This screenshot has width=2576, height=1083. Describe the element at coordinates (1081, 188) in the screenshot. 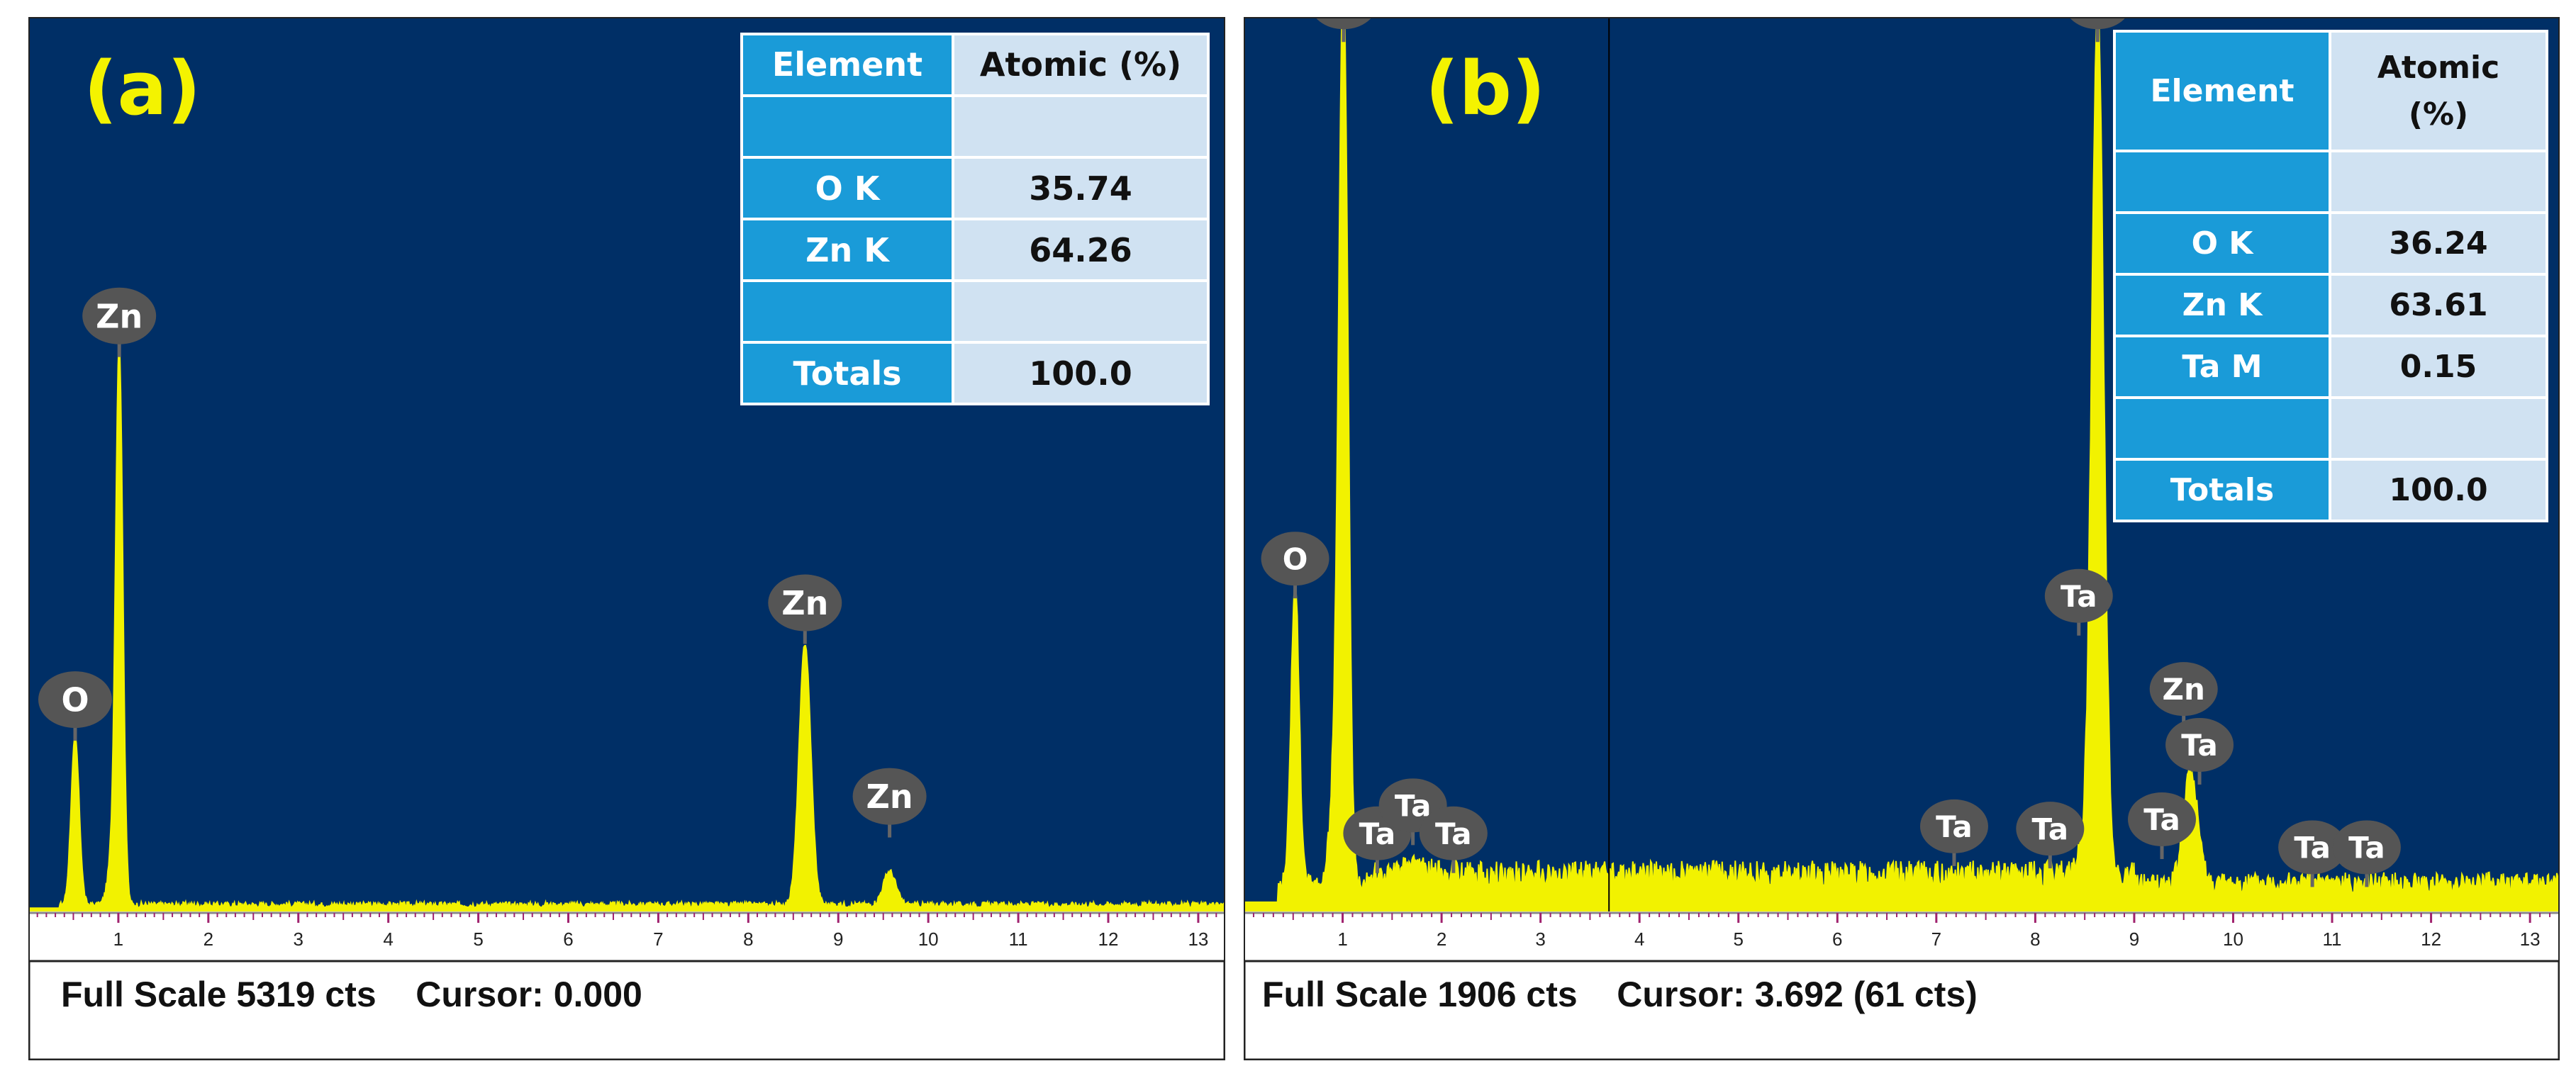

I see `cell-atomic: 35.74` at that location.